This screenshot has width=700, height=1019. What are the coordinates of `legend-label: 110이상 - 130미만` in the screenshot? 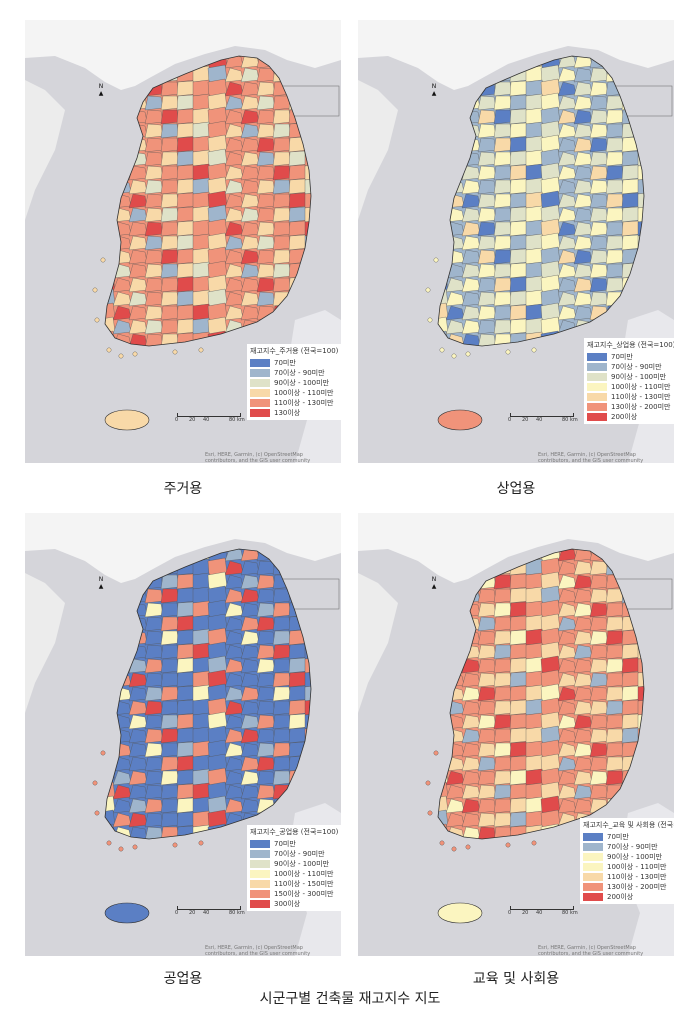 It's located at (304, 403).